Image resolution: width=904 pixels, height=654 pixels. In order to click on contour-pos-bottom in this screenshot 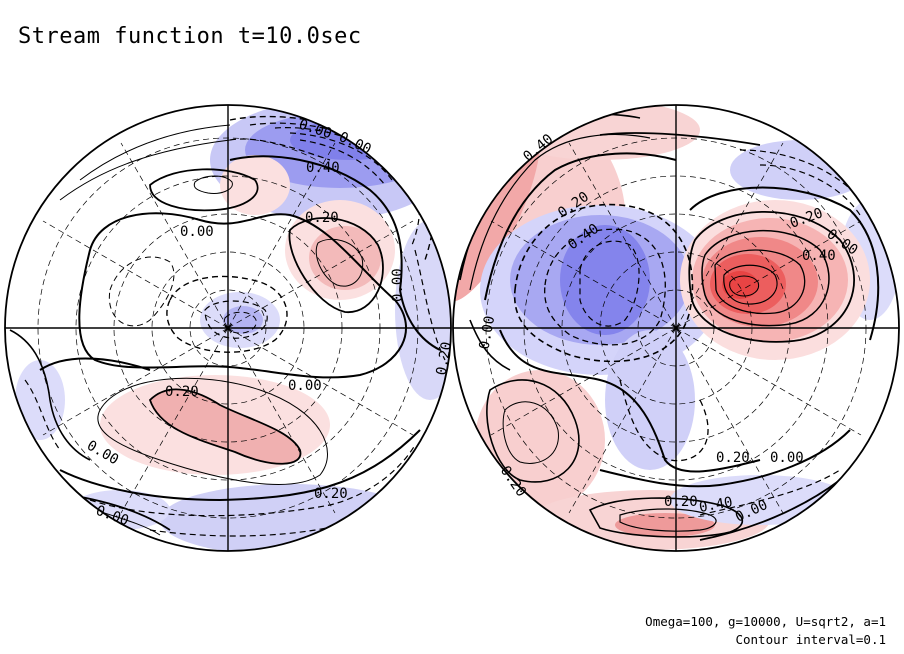, I will do `click(225, 426)`.